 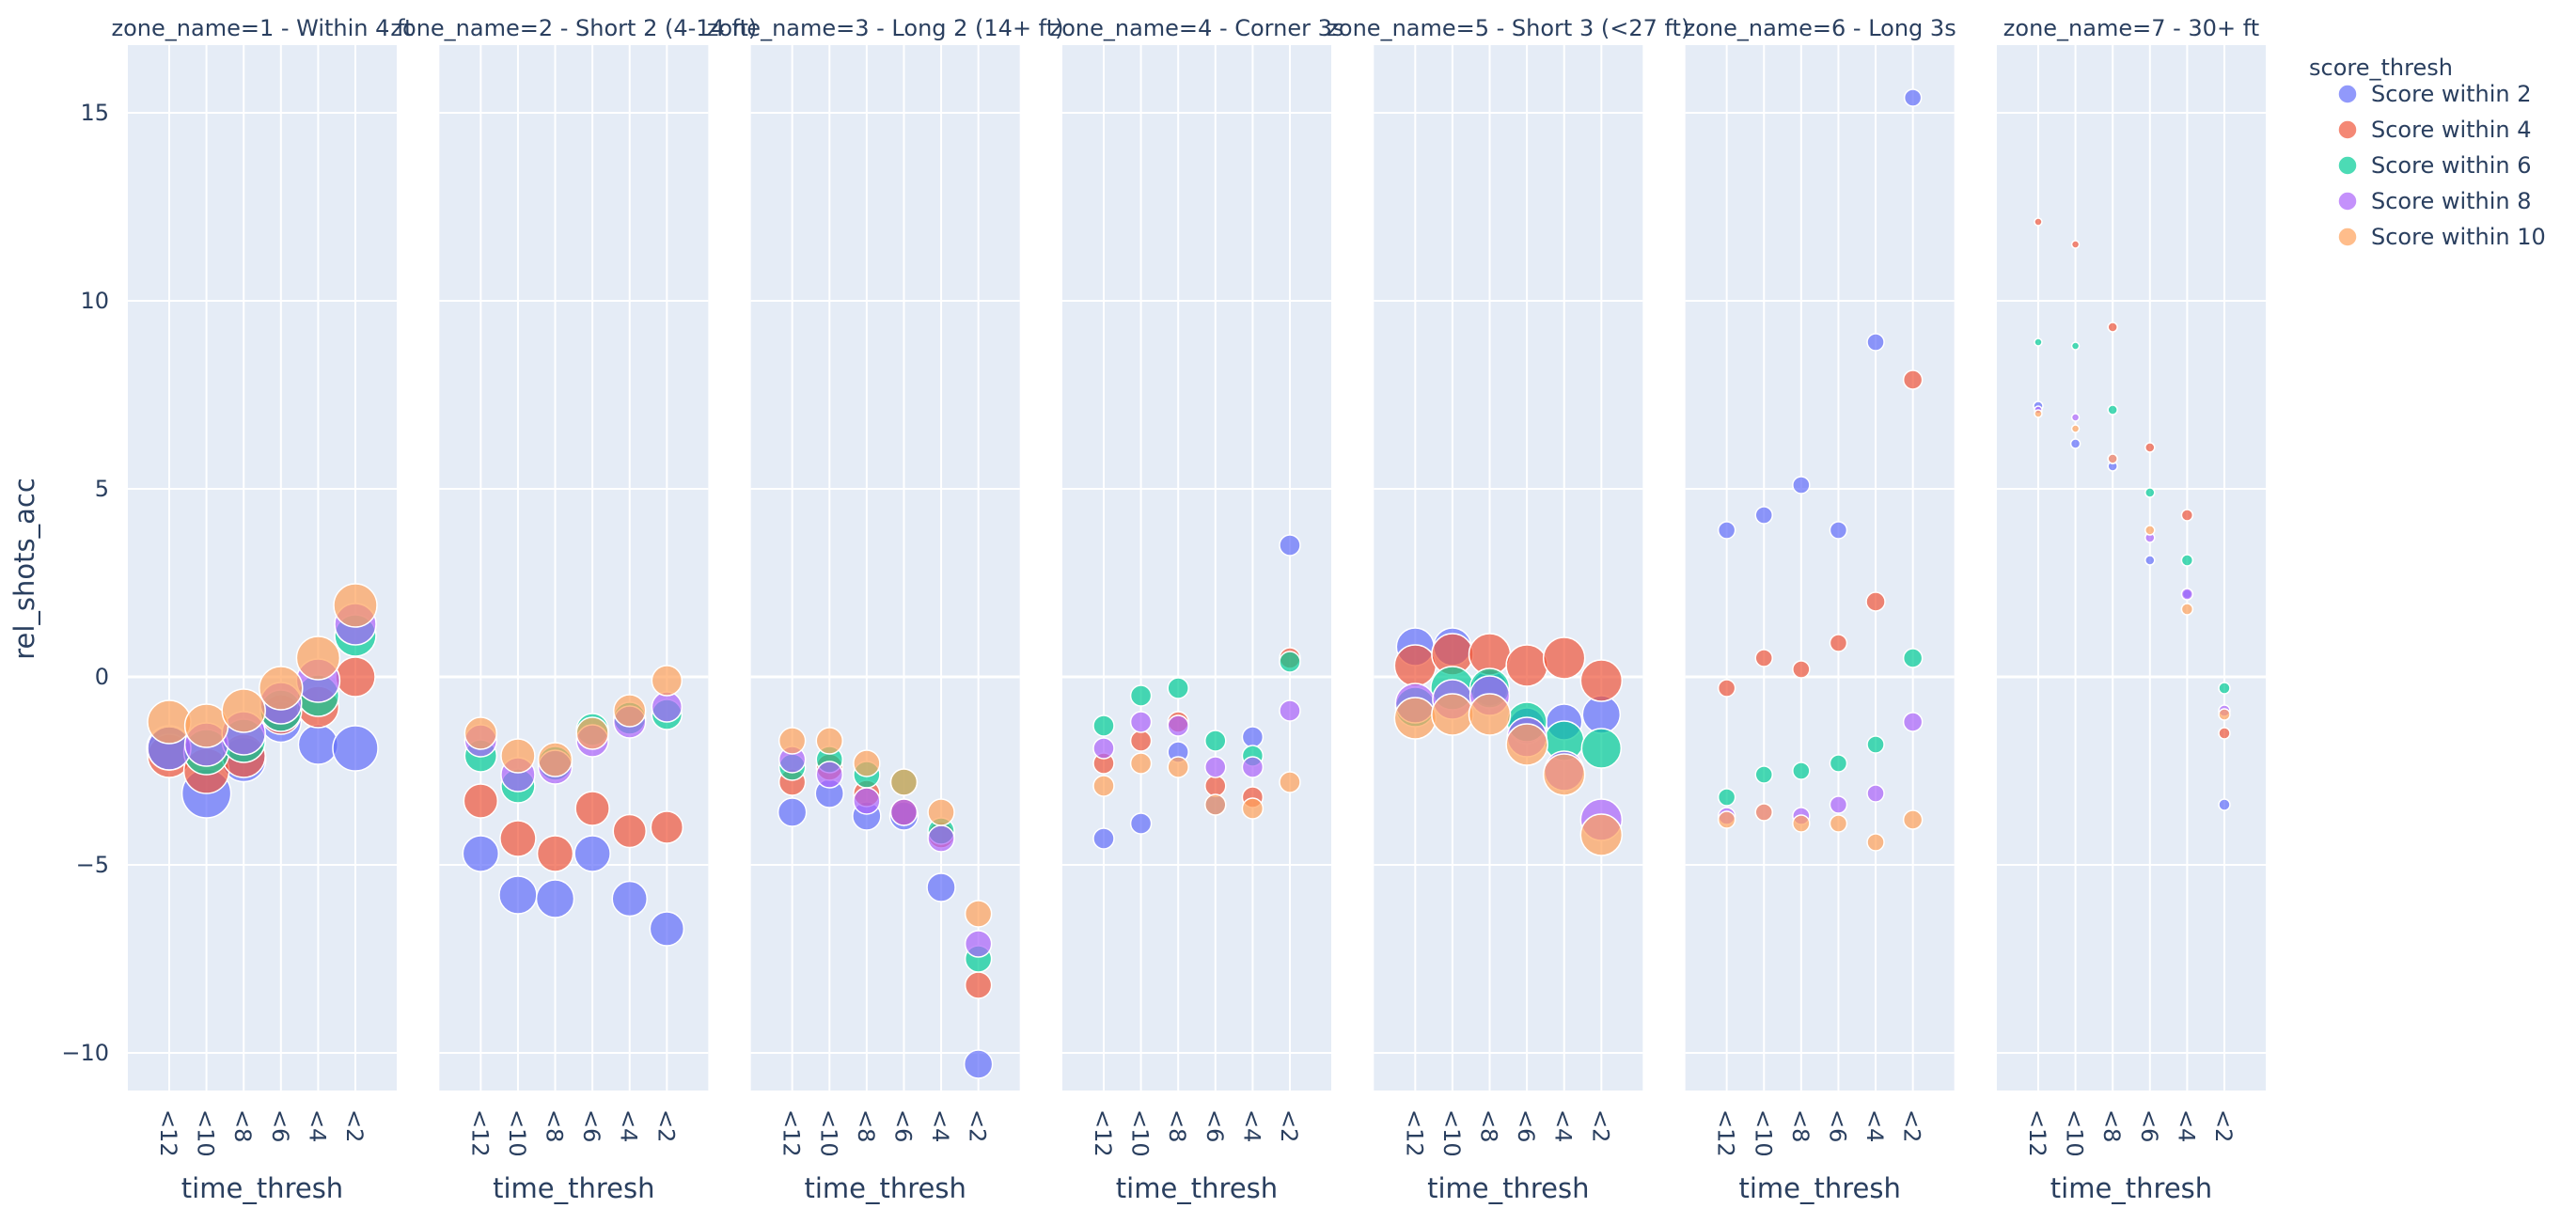 I want to click on legend-label: Score within 10, so click(x=2458, y=237).